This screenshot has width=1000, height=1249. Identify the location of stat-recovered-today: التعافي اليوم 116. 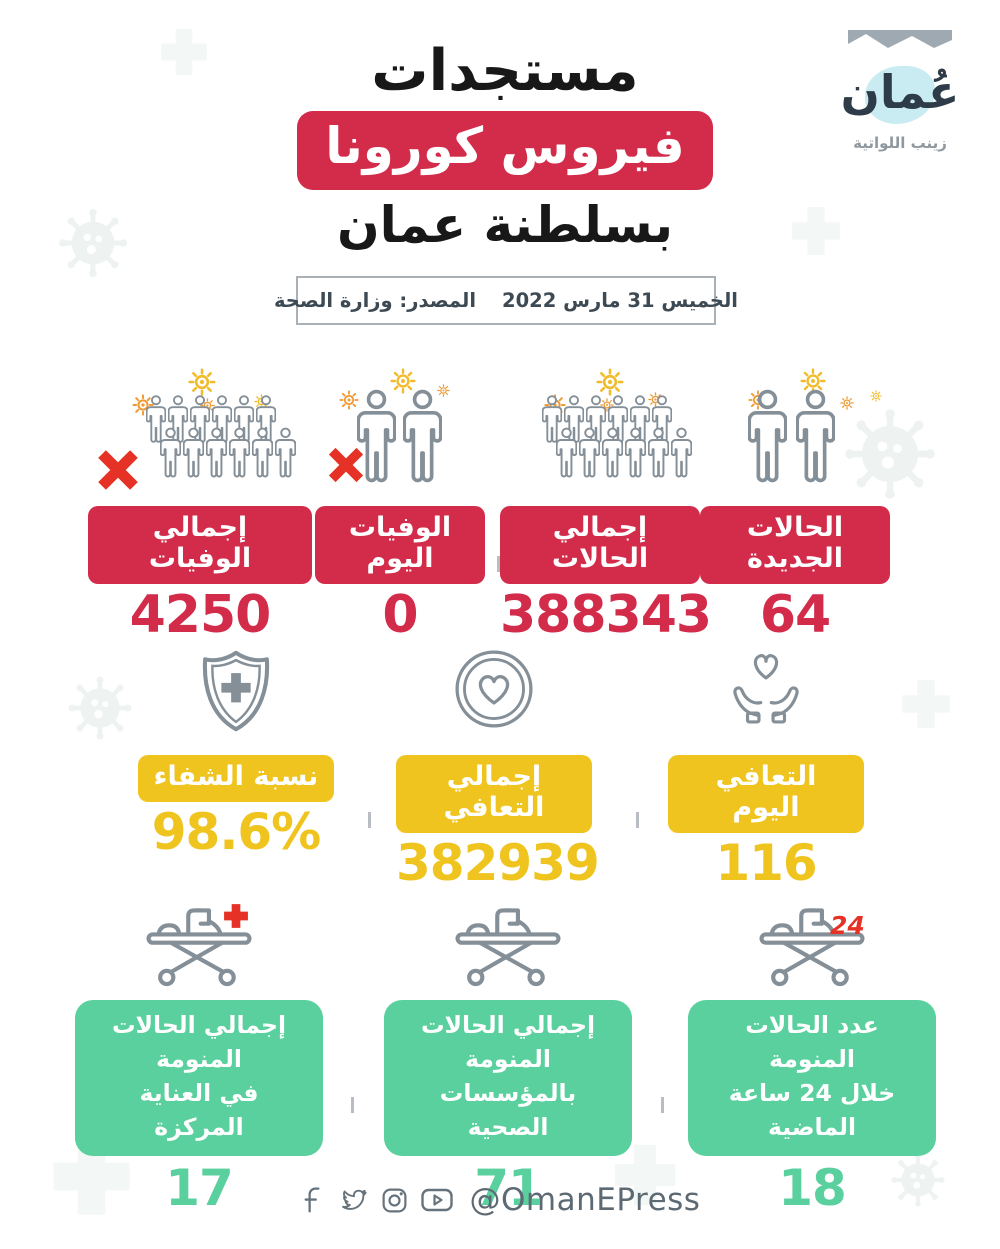
(766, 769).